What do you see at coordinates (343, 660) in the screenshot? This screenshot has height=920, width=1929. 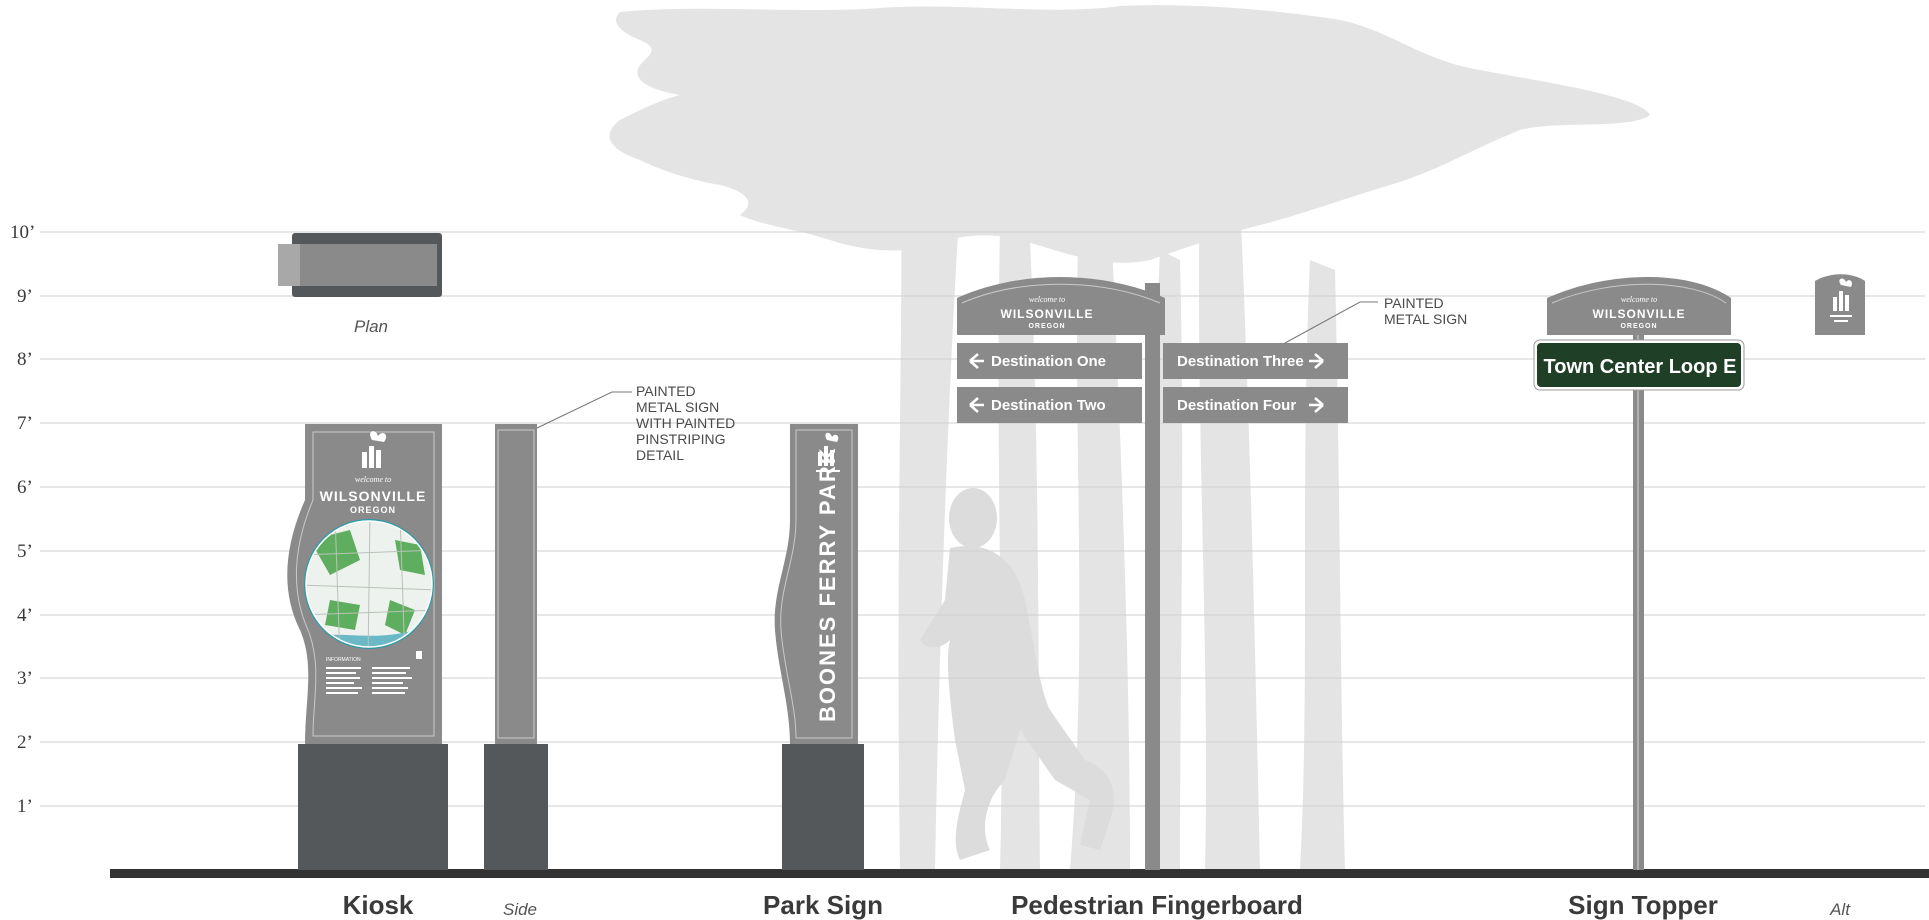 I see `kiosk-info-heading: INFORMATION` at bounding box center [343, 660].